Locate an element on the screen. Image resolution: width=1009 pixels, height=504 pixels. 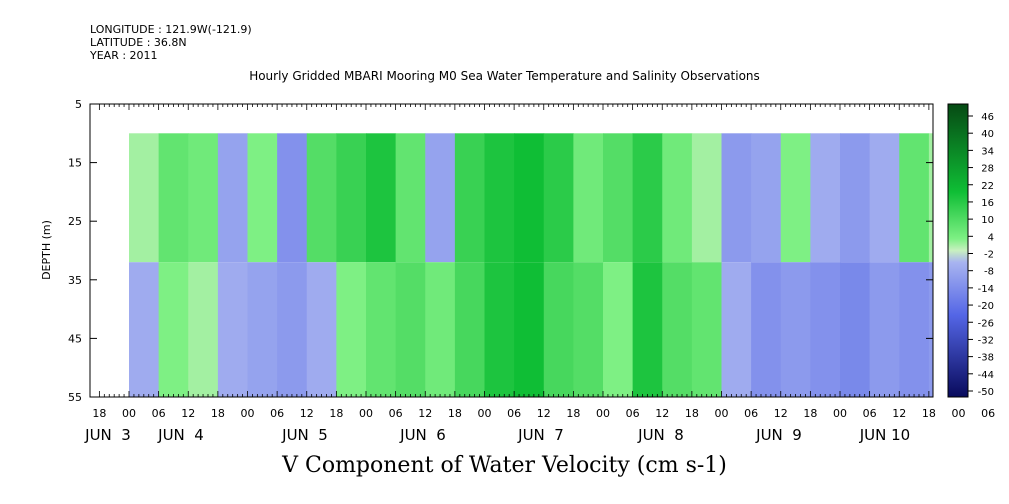
colorbar-tick-label: -14 is located at coordinates (986, 289).